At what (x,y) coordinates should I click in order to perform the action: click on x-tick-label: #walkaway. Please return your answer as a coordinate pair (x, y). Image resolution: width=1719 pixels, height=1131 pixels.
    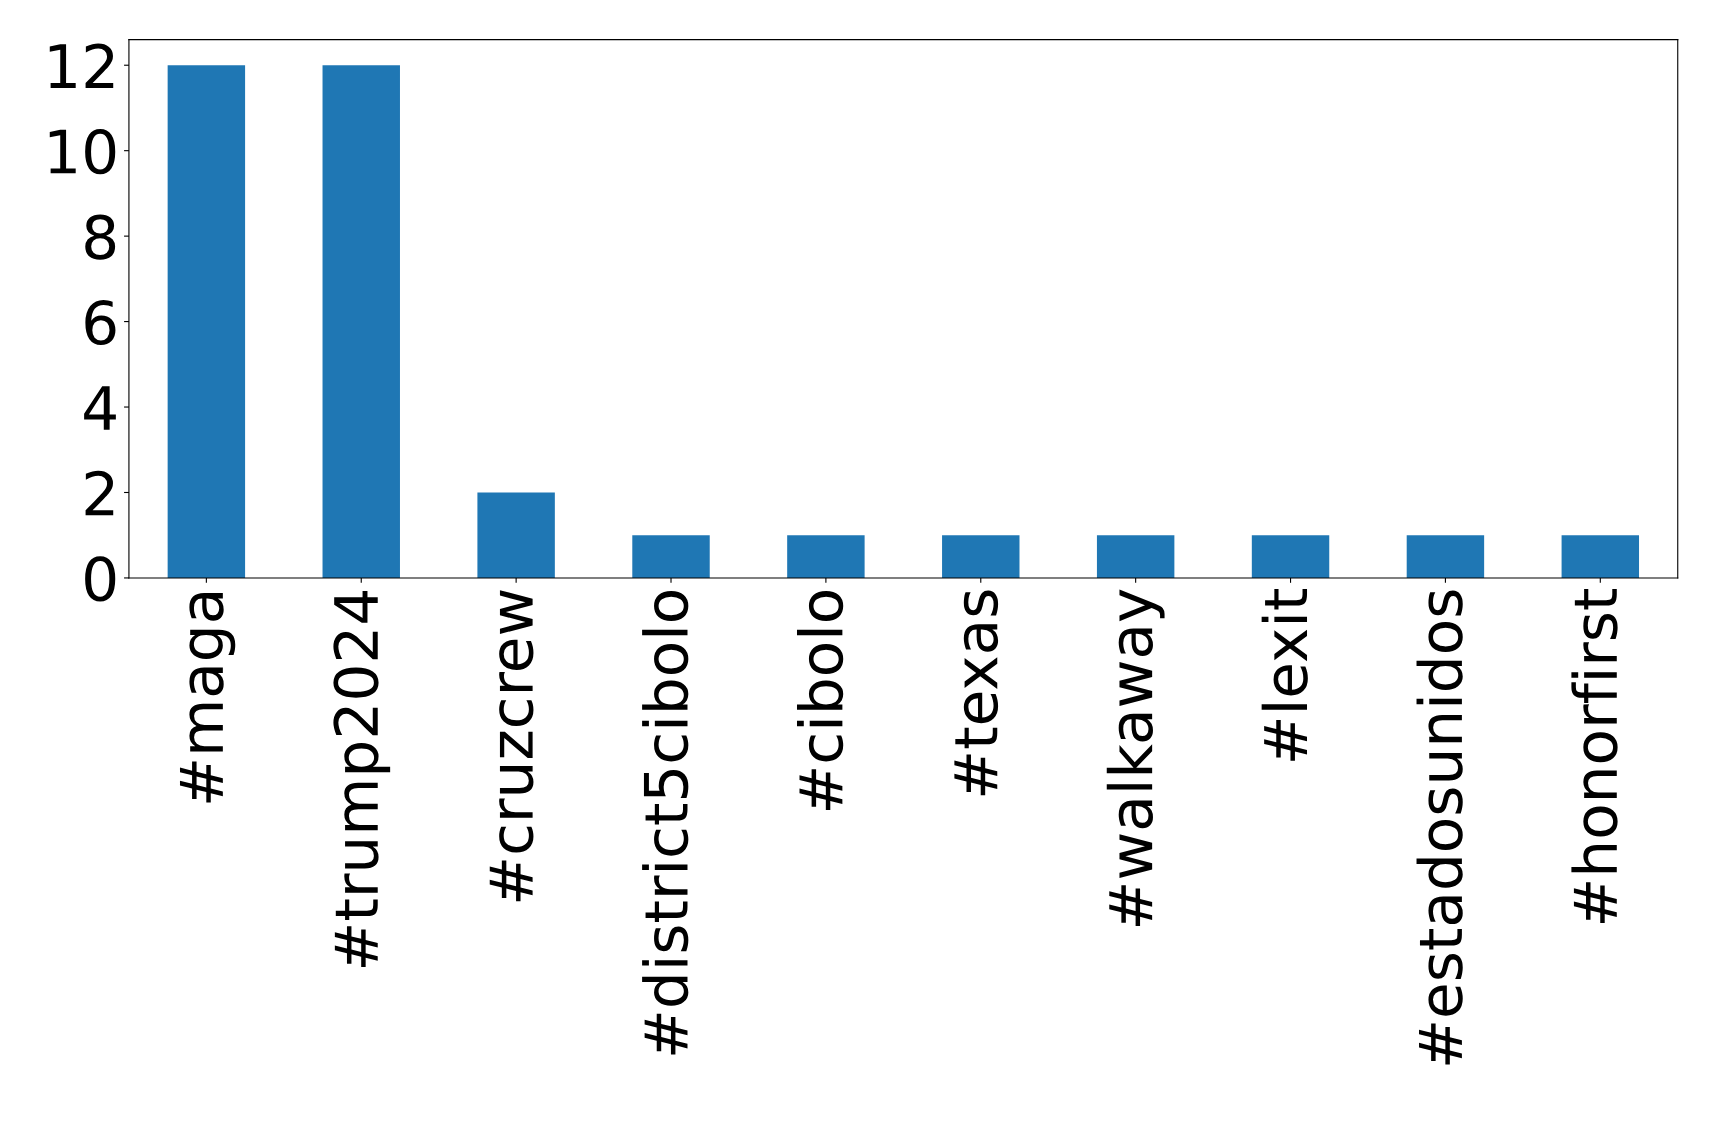
    Looking at the image, I should click on (1135, 758).